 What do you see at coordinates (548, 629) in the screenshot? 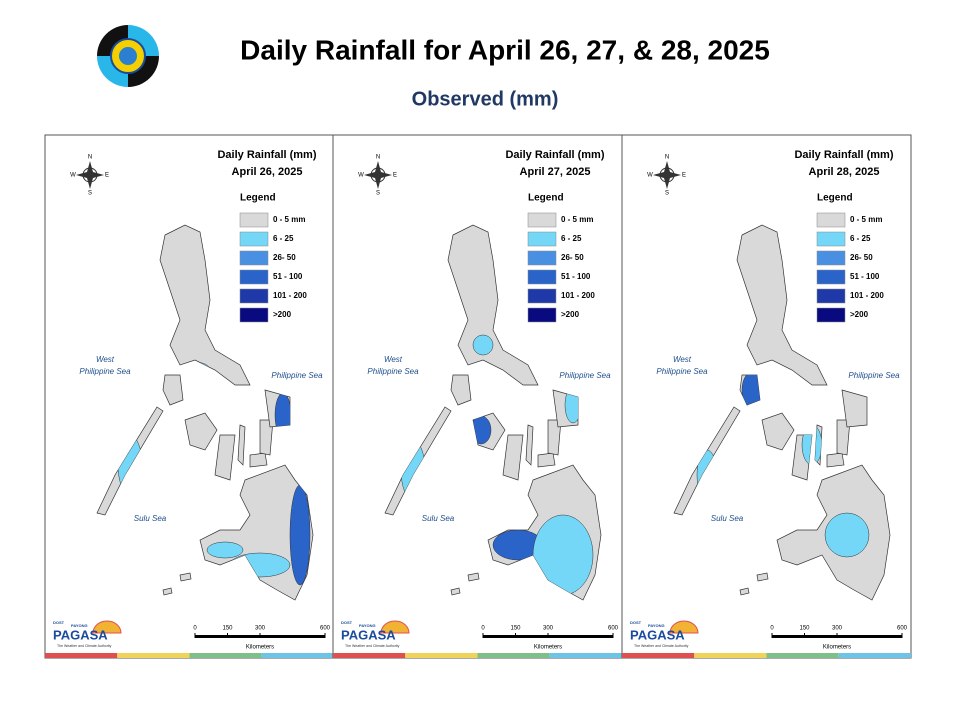
I see `scale-label: 300` at bounding box center [548, 629].